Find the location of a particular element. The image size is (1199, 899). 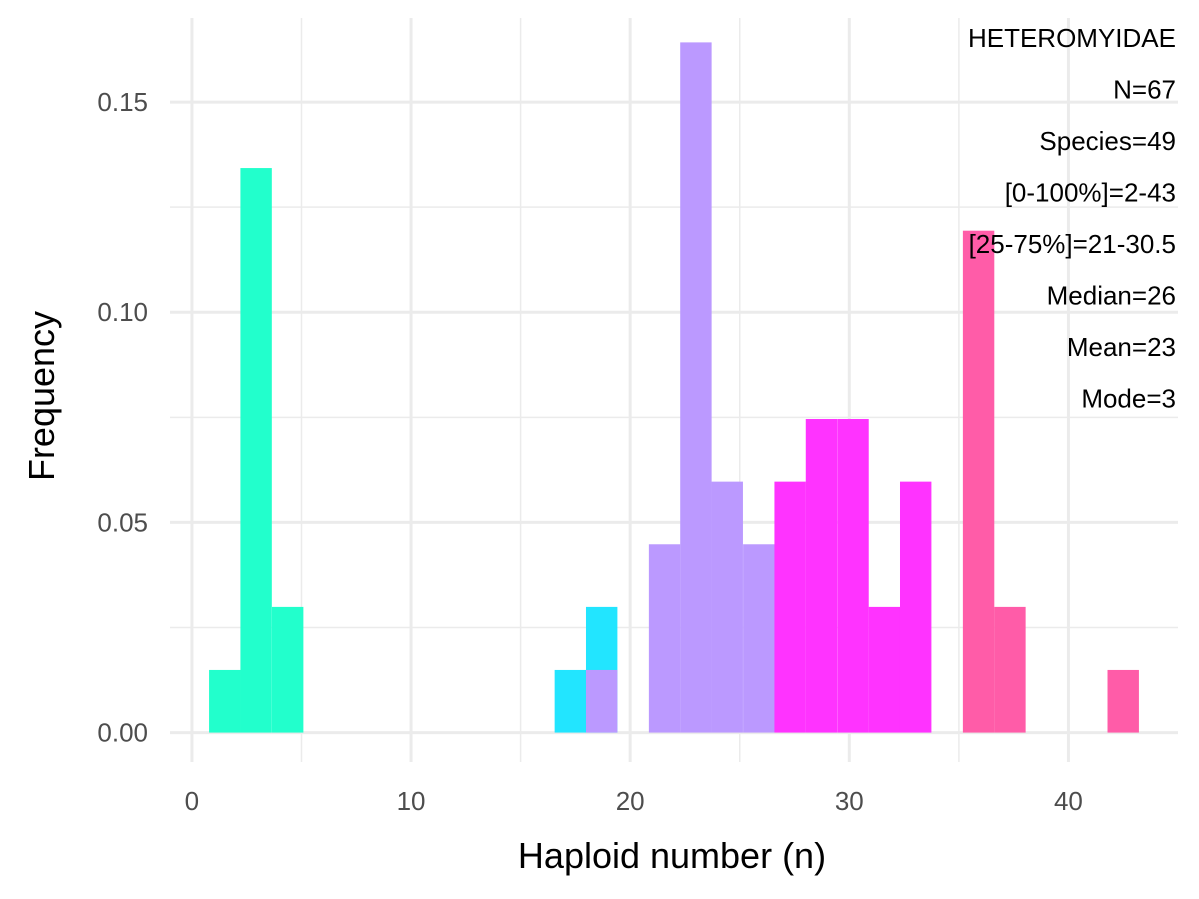

annotation-line: N=67 is located at coordinates (1144, 90).